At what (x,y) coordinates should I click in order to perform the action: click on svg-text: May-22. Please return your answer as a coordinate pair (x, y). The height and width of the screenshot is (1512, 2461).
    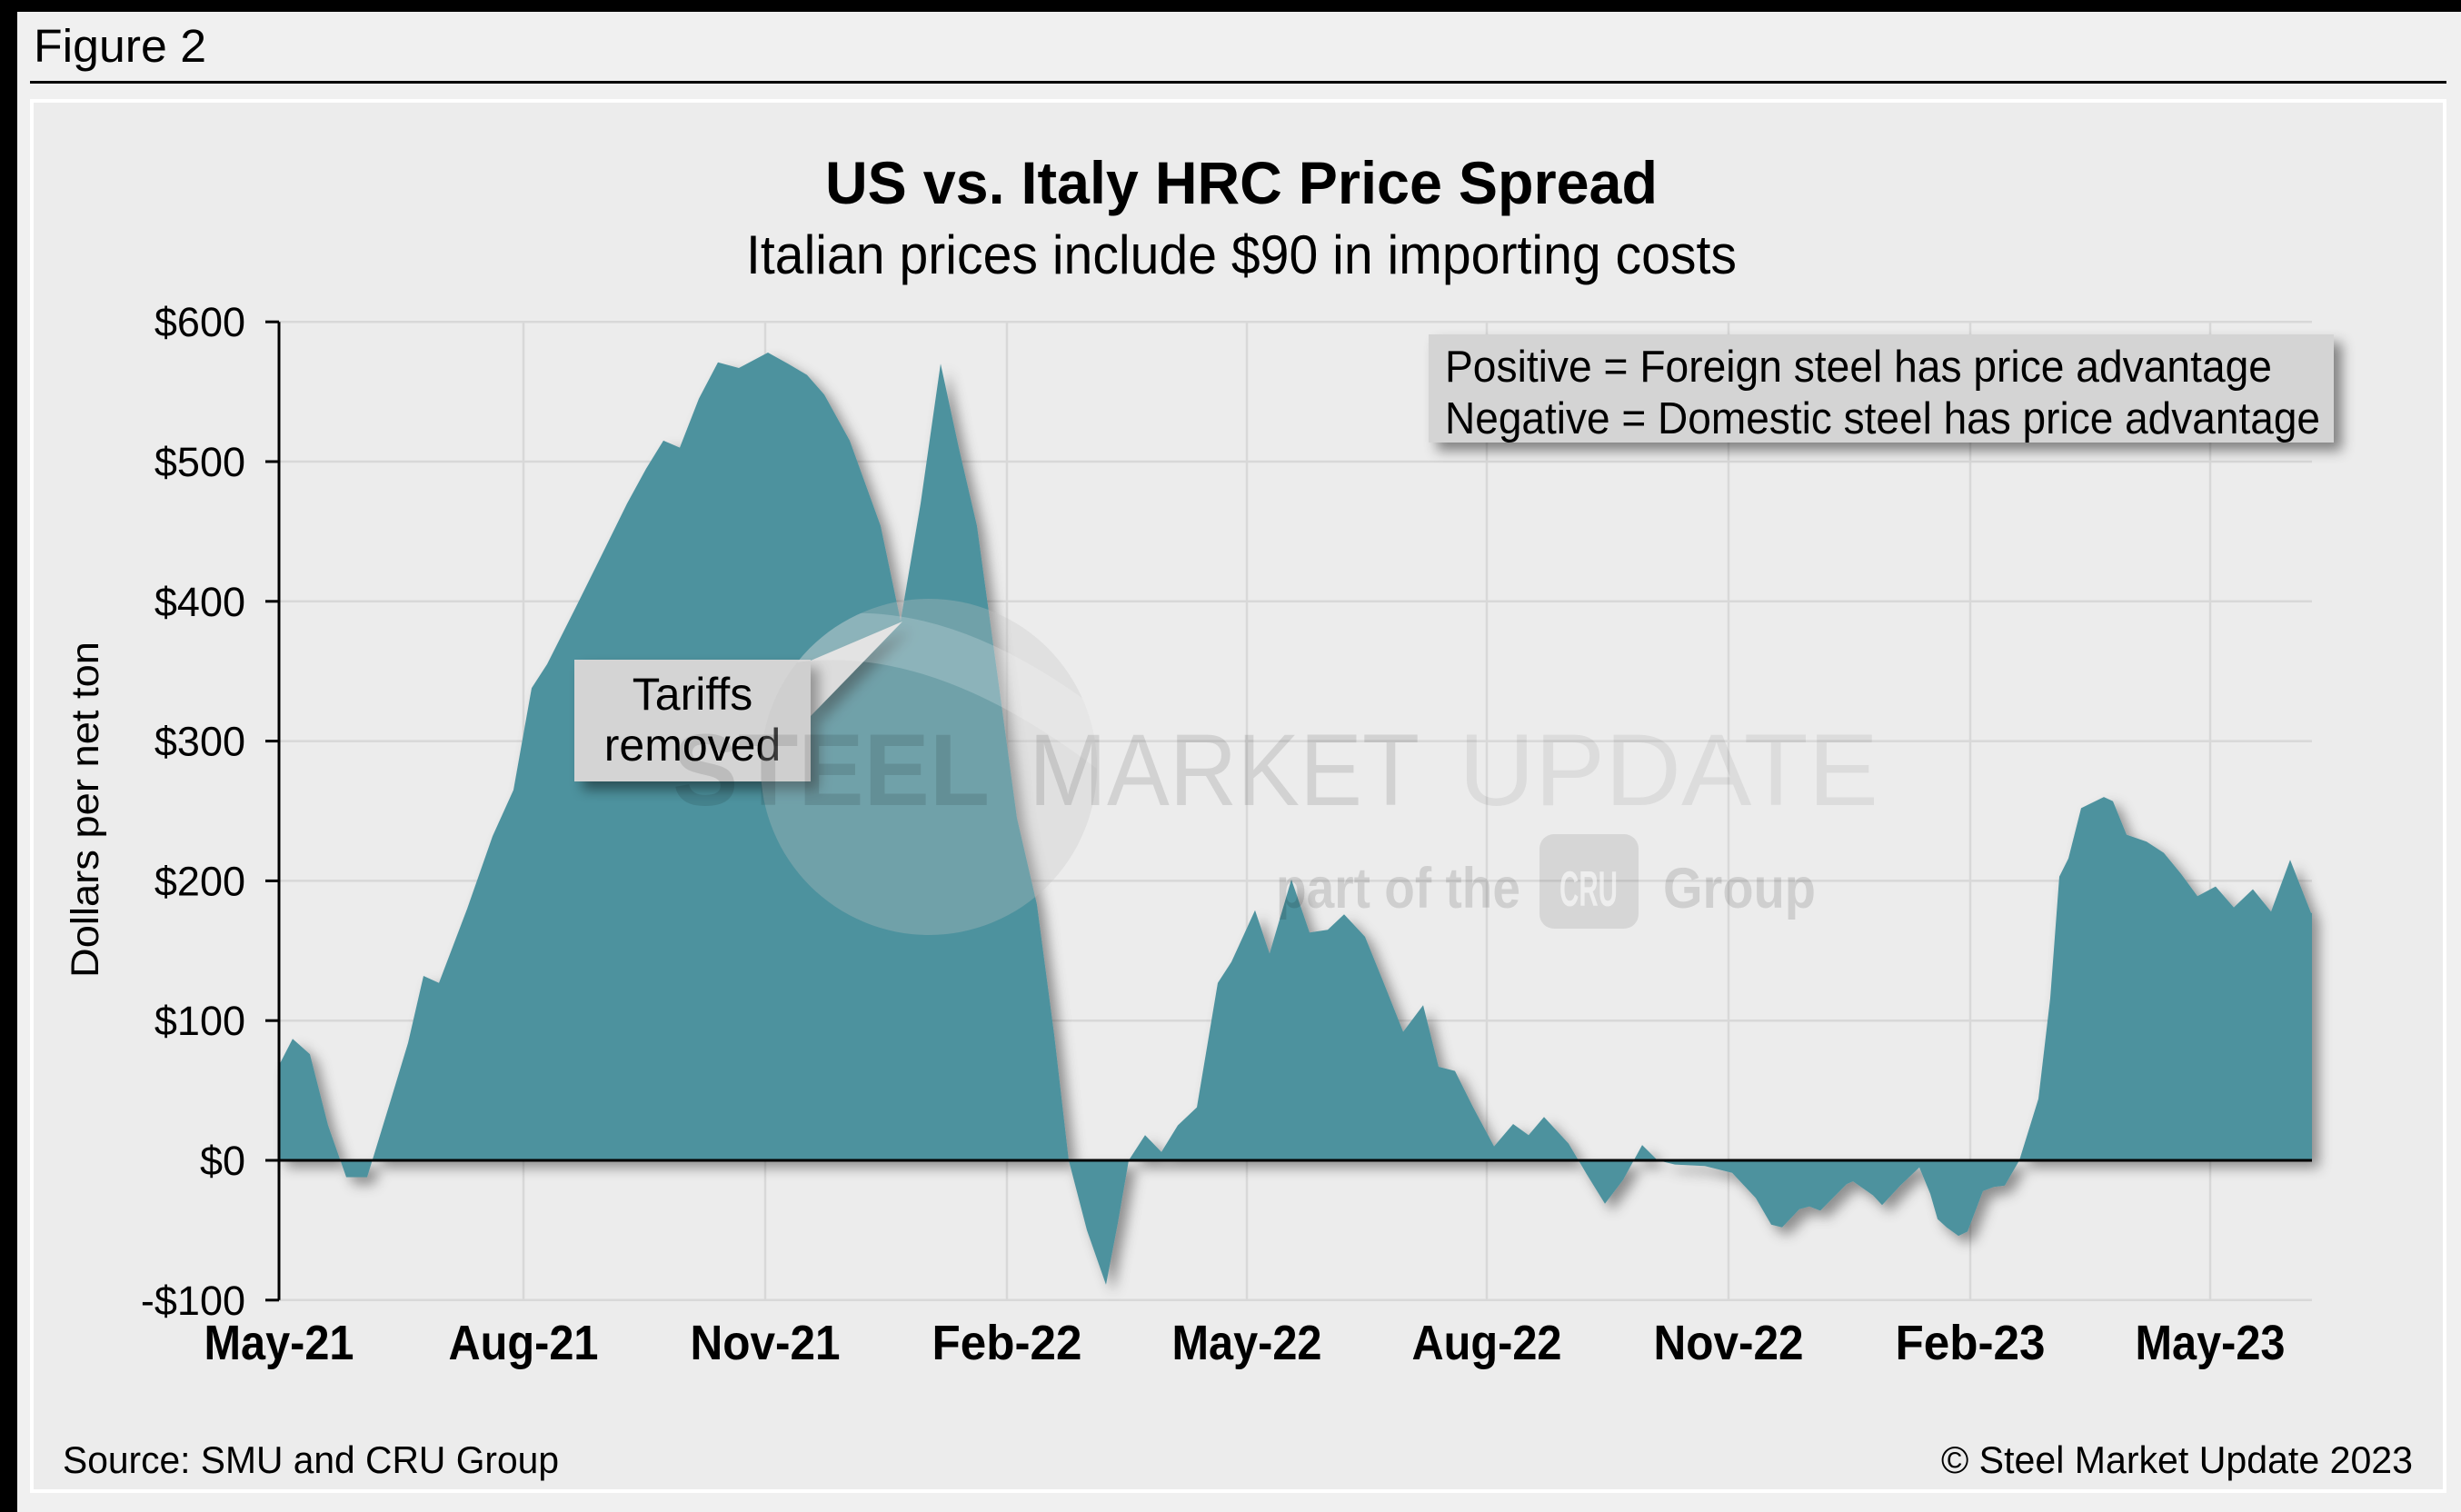
    Looking at the image, I should click on (1247, 1343).